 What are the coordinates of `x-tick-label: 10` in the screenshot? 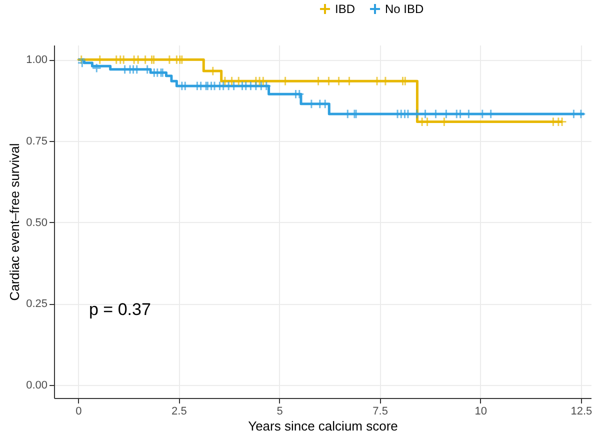 It's located at (481, 412).